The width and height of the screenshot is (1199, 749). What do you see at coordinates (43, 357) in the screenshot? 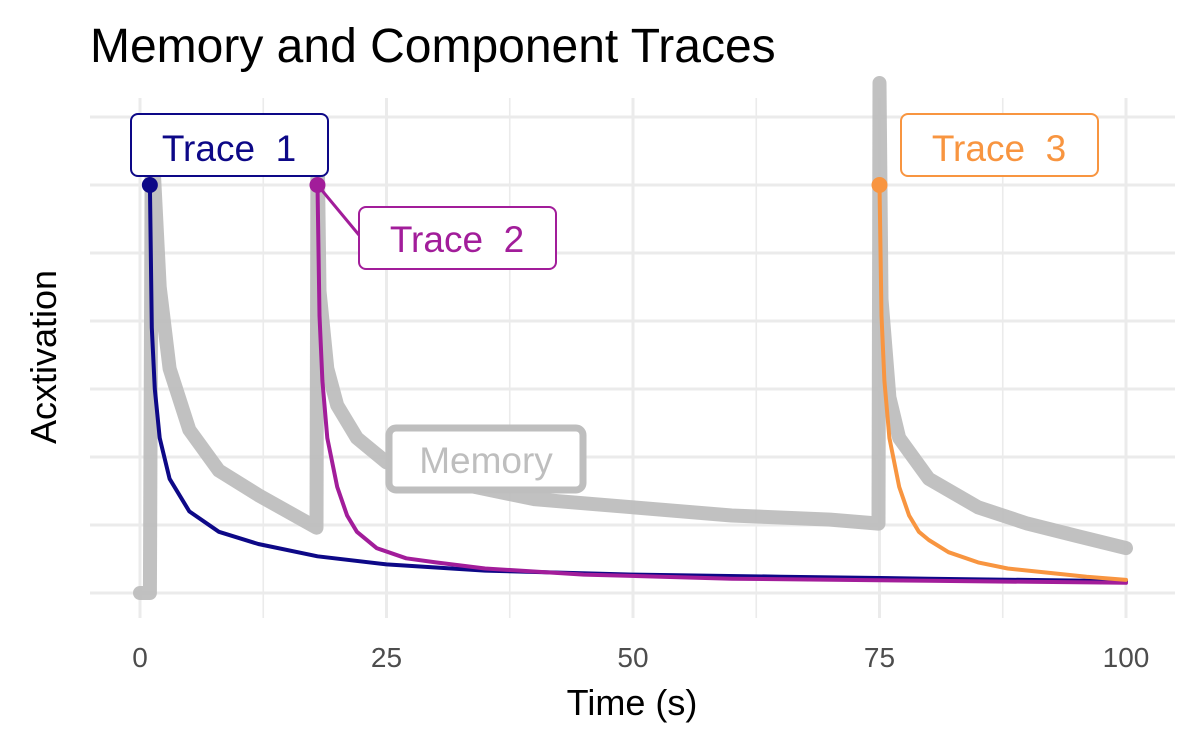
I see `y-axis-title: Acxtivation` at bounding box center [43, 357].